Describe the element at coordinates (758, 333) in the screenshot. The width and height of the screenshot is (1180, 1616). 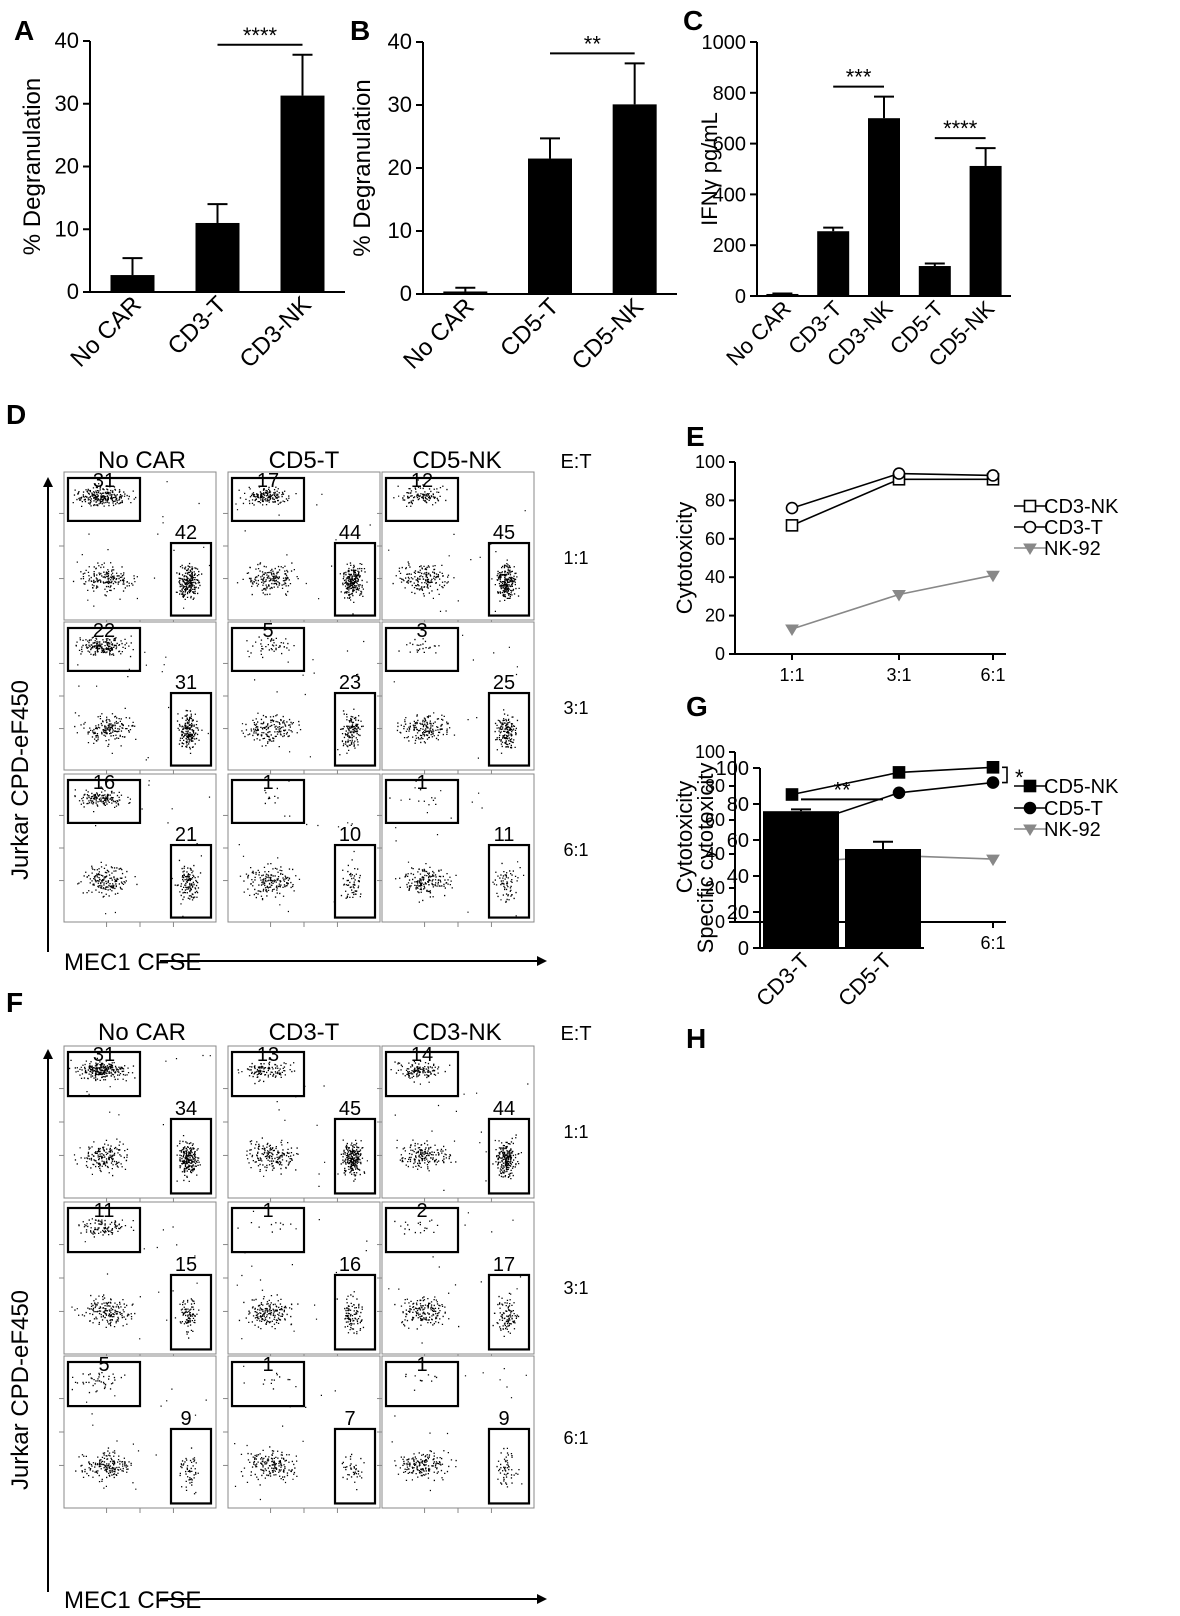
I see `x-tick-label: No CAR` at that location.